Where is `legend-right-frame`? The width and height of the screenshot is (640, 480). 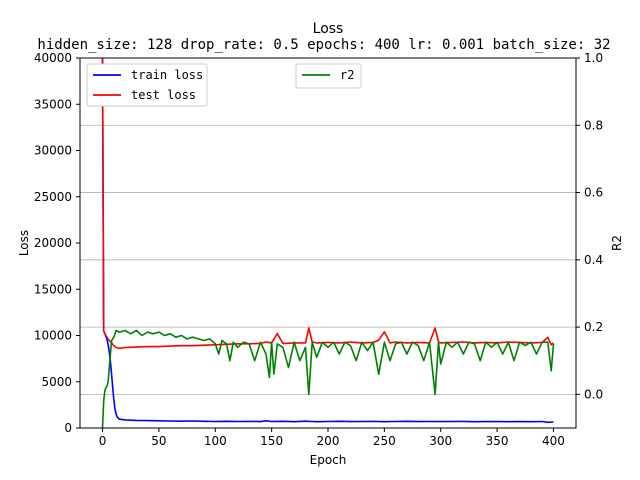
legend-right-frame is located at coordinates (328, 76).